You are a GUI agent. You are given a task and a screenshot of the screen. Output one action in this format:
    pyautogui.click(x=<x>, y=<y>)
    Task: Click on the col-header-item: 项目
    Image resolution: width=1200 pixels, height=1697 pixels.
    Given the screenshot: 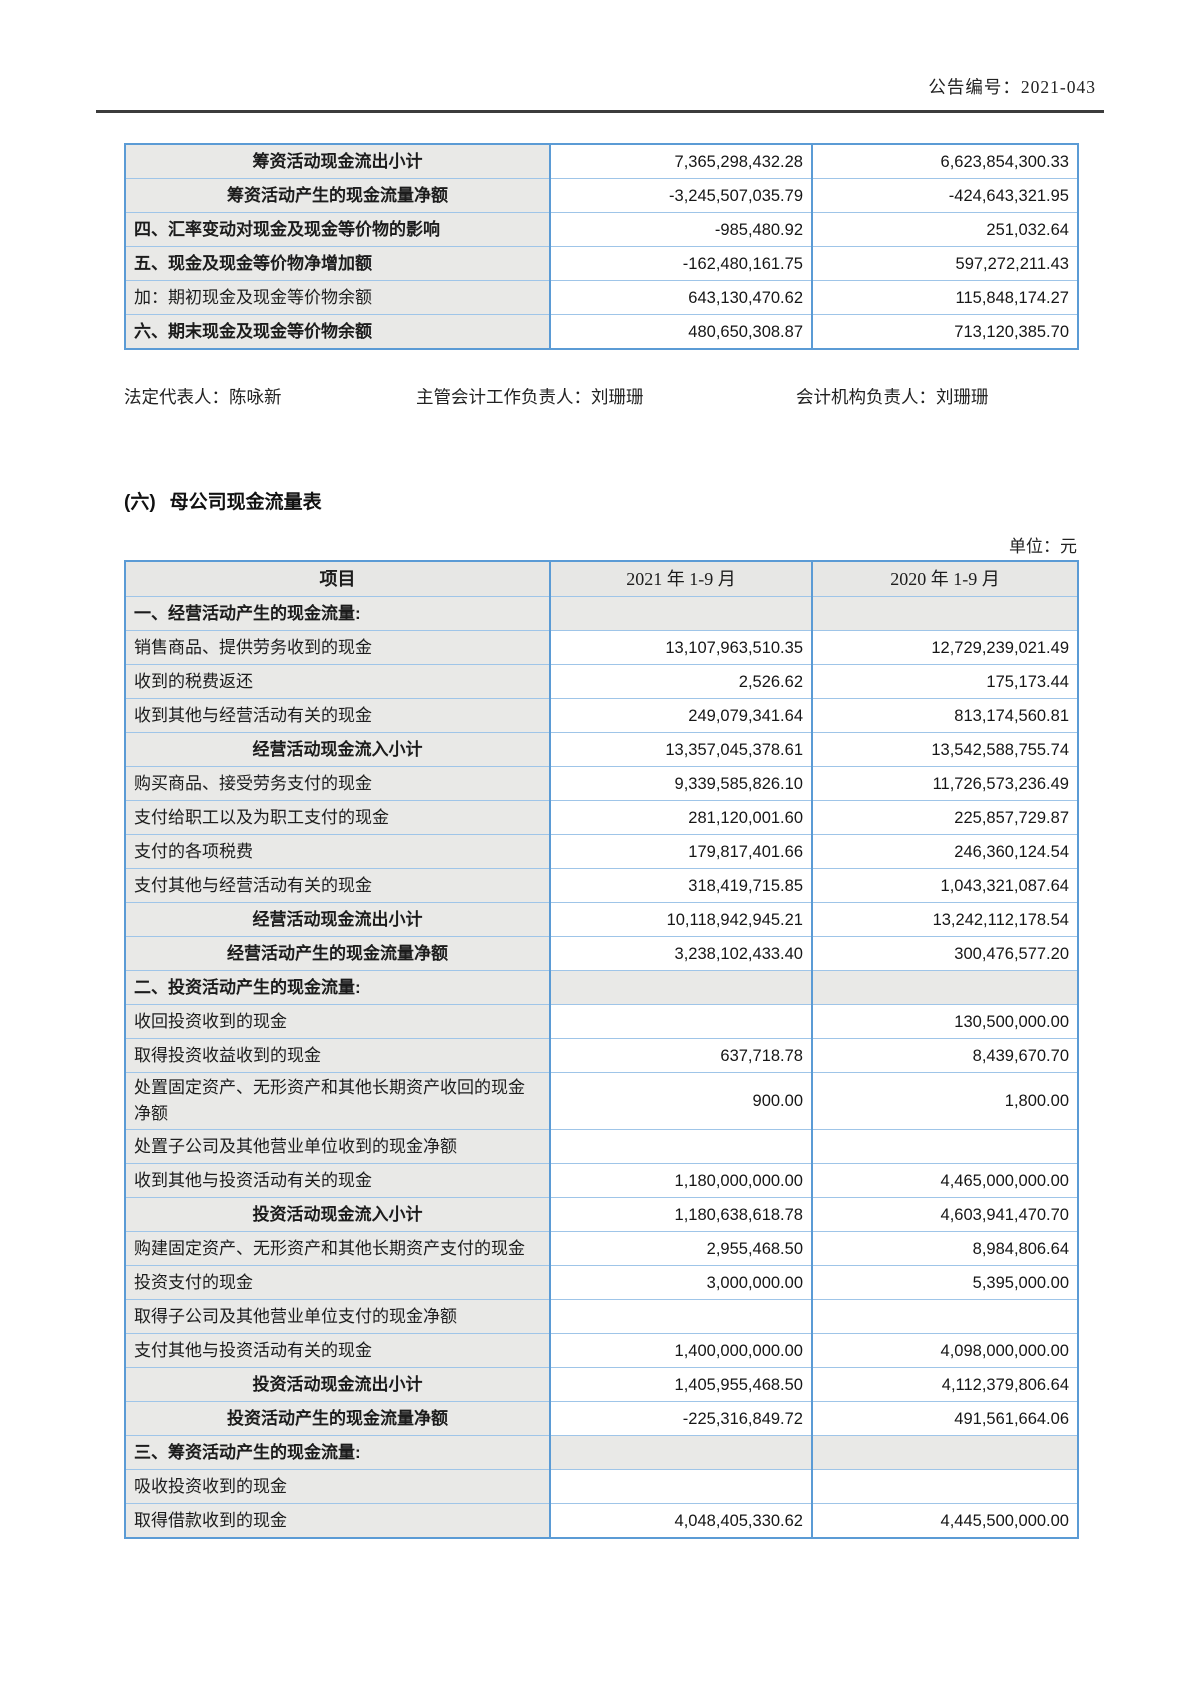 What is the action you would take?
    pyautogui.click(x=337, y=578)
    